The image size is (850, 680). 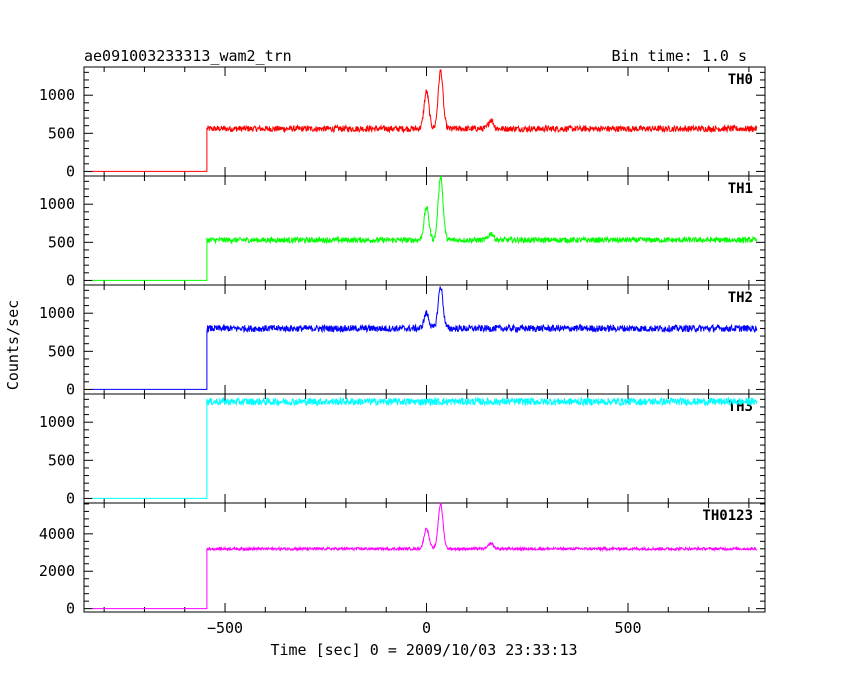 I want to click on y-axis-label: Counts/sec, so click(x=13, y=345).